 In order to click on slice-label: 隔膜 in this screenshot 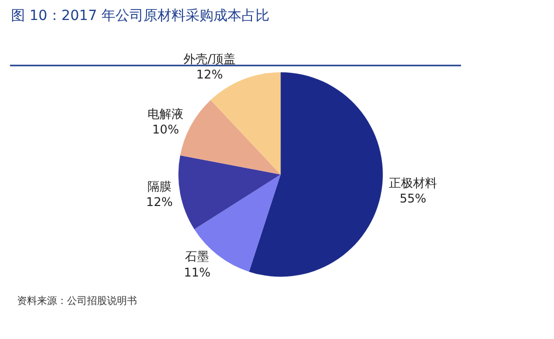, I will do `click(159, 186)`.